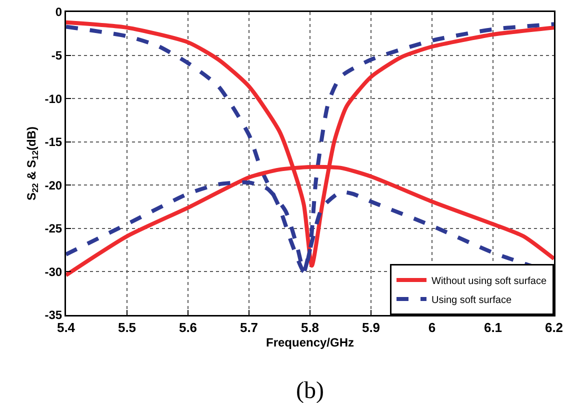 This screenshot has width=568, height=403. Describe the element at coordinates (310, 343) in the screenshot. I see `x-axis-title: Frequency/GHz` at that location.